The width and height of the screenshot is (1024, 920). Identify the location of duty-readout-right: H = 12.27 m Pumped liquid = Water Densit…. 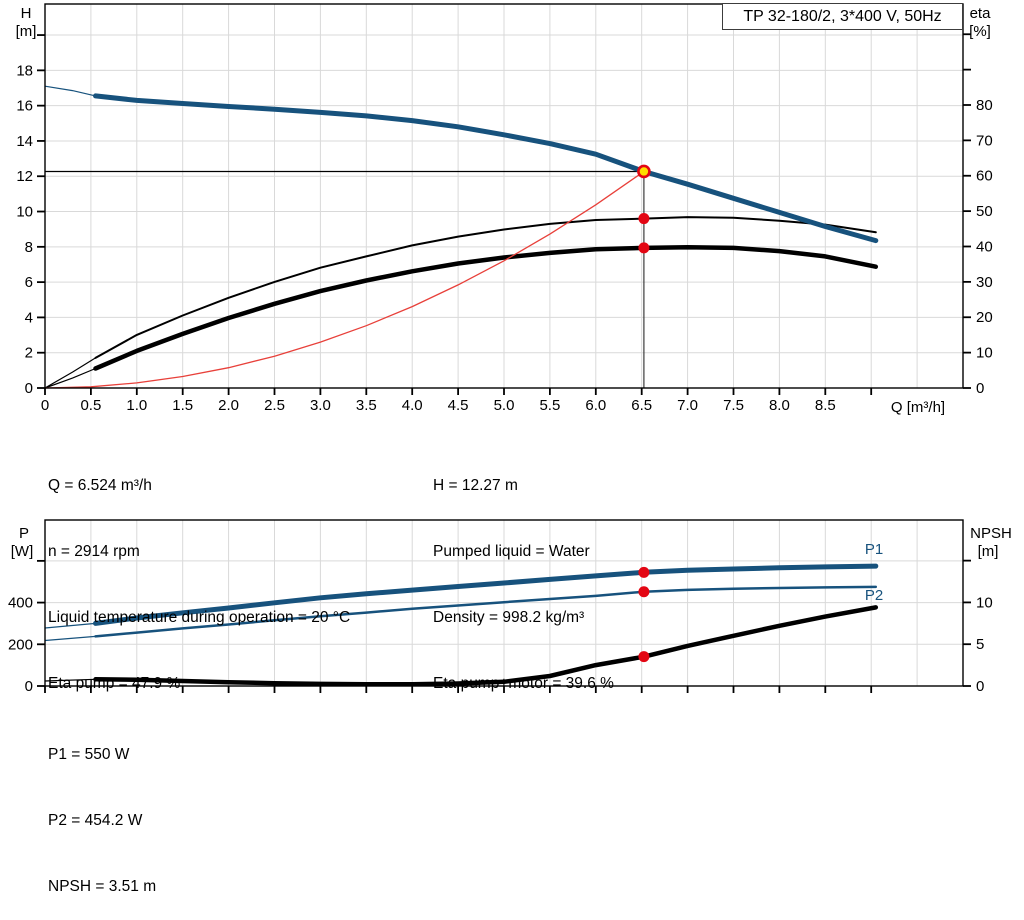
(523, 574).